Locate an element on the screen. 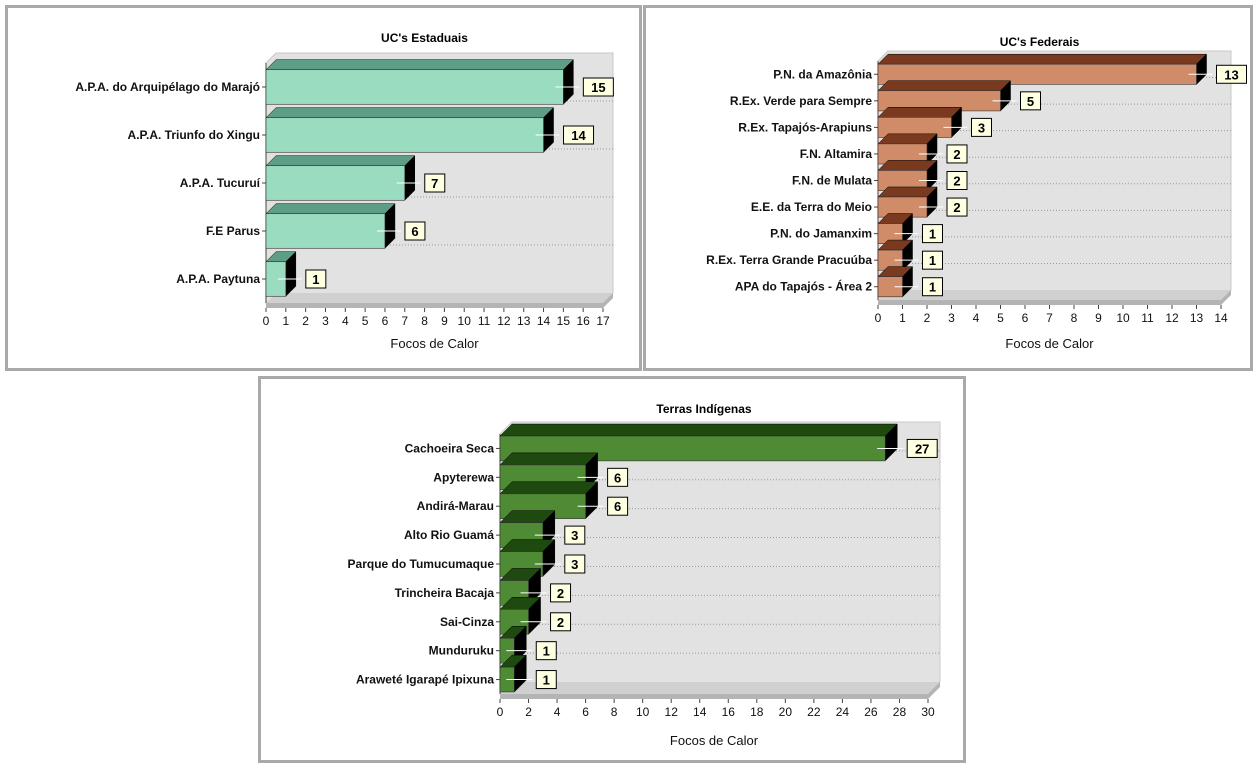 Image resolution: width=1258 pixels, height=769 pixels. data-label: 7 is located at coordinates (434, 183).